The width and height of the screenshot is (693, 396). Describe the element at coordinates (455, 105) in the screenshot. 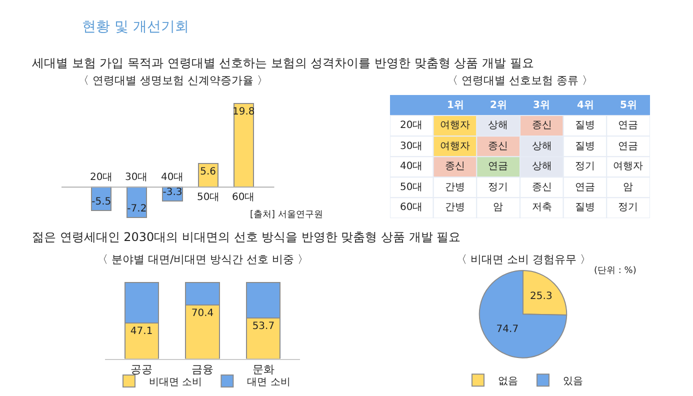

I see `x-tick-label: 1위` at that location.